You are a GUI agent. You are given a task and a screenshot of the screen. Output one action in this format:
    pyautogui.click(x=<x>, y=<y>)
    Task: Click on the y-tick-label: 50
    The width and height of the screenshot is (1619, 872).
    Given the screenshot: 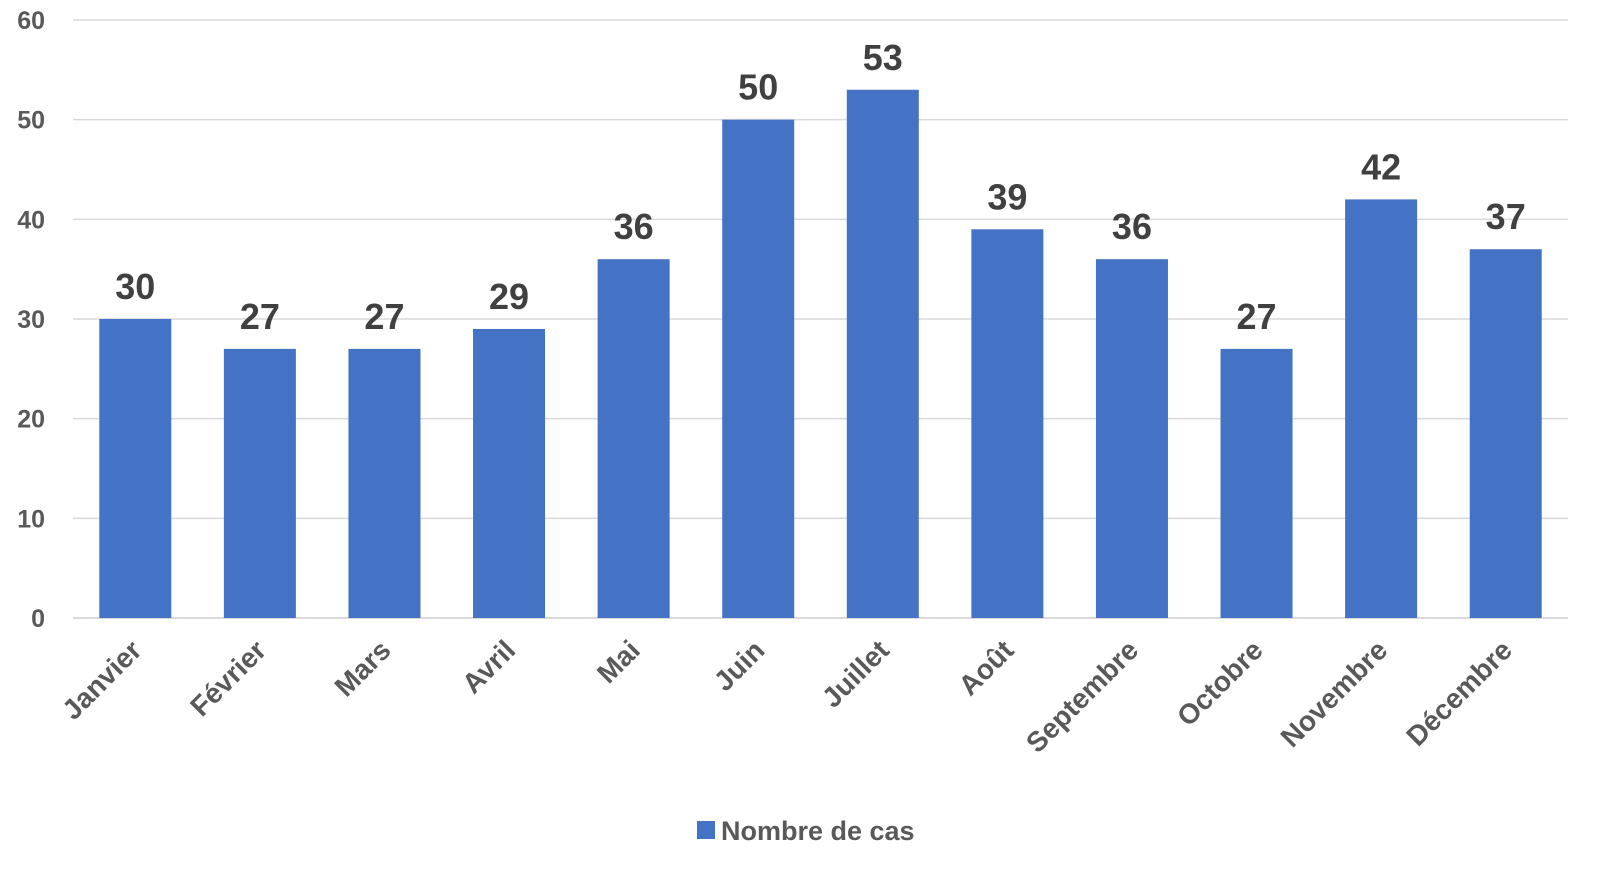 What is the action you would take?
    pyautogui.click(x=31, y=121)
    